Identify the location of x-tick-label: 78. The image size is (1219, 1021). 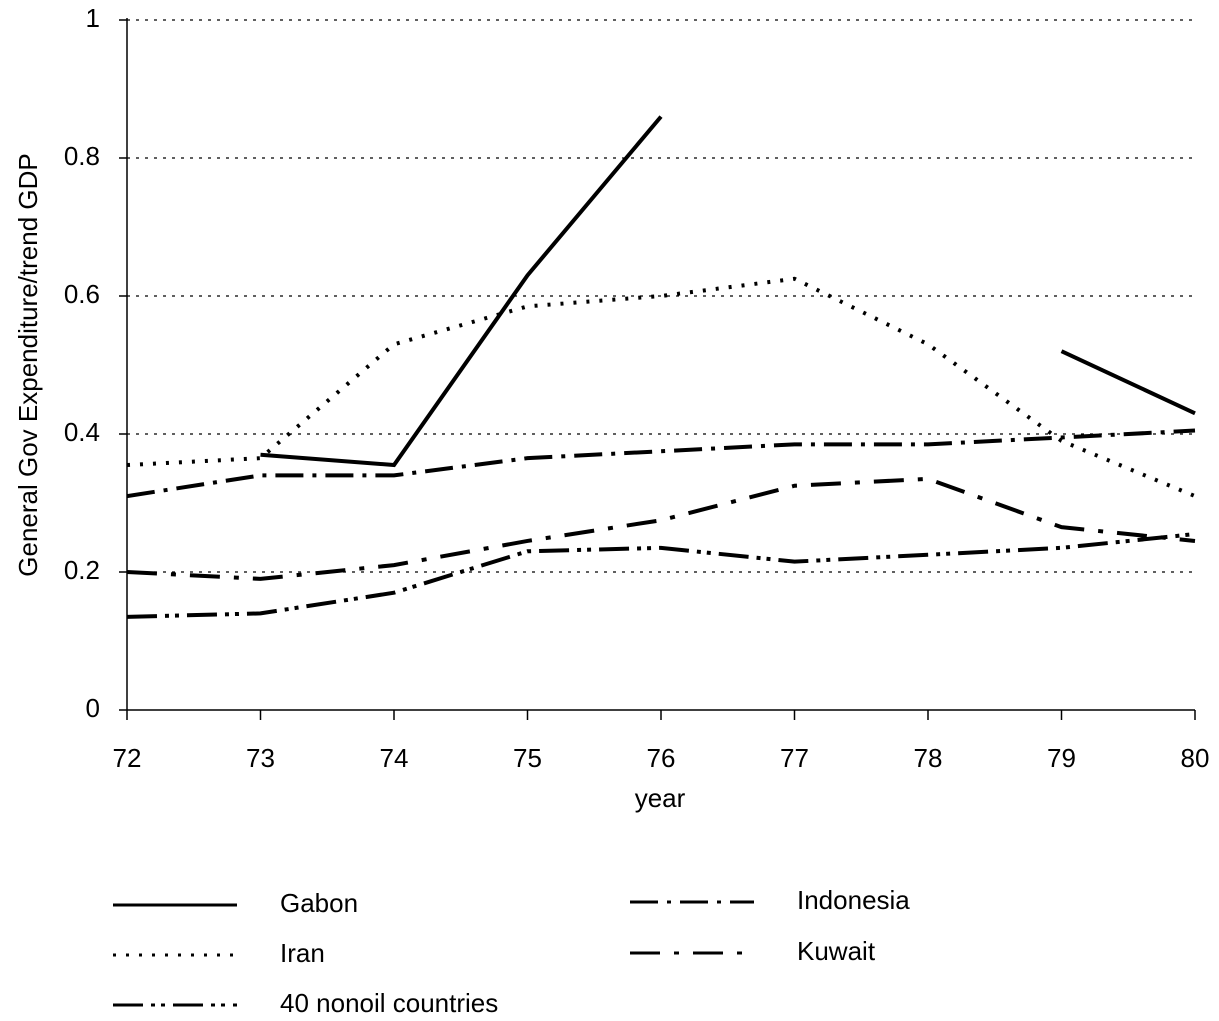
(928, 758).